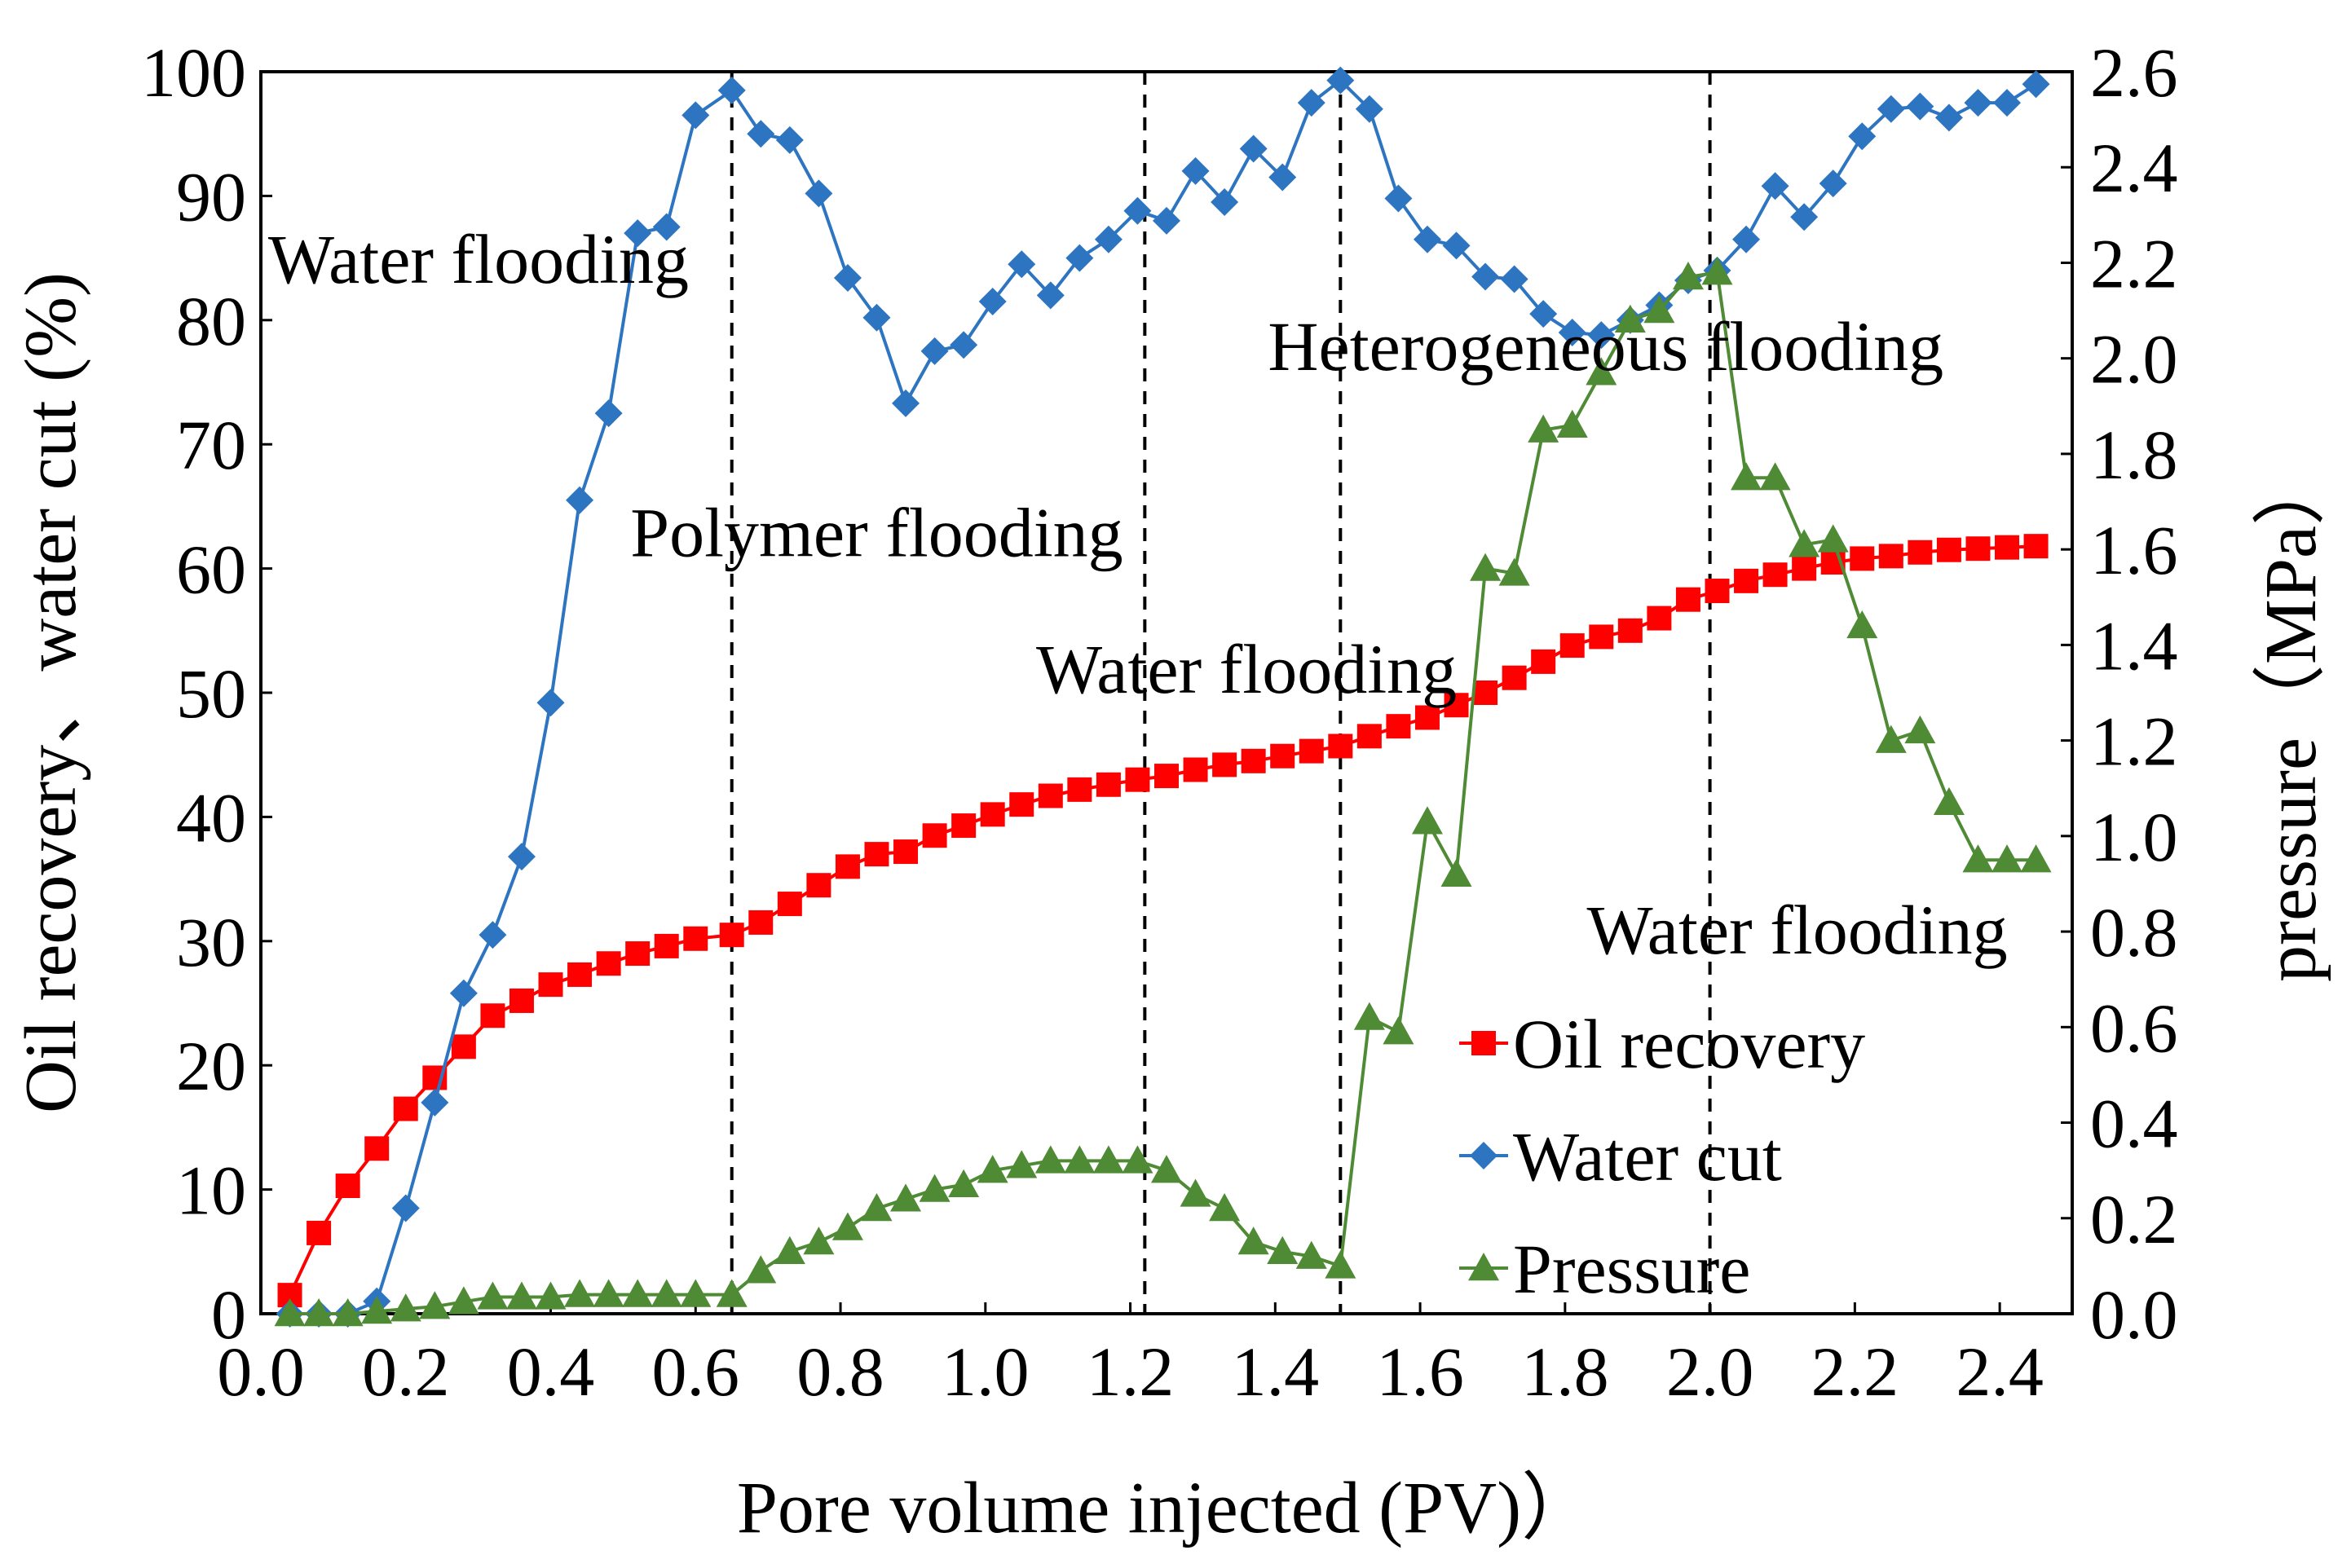  What do you see at coordinates (2134, 1314) in the screenshot?
I see `right-tick-label: 0.0` at bounding box center [2134, 1314].